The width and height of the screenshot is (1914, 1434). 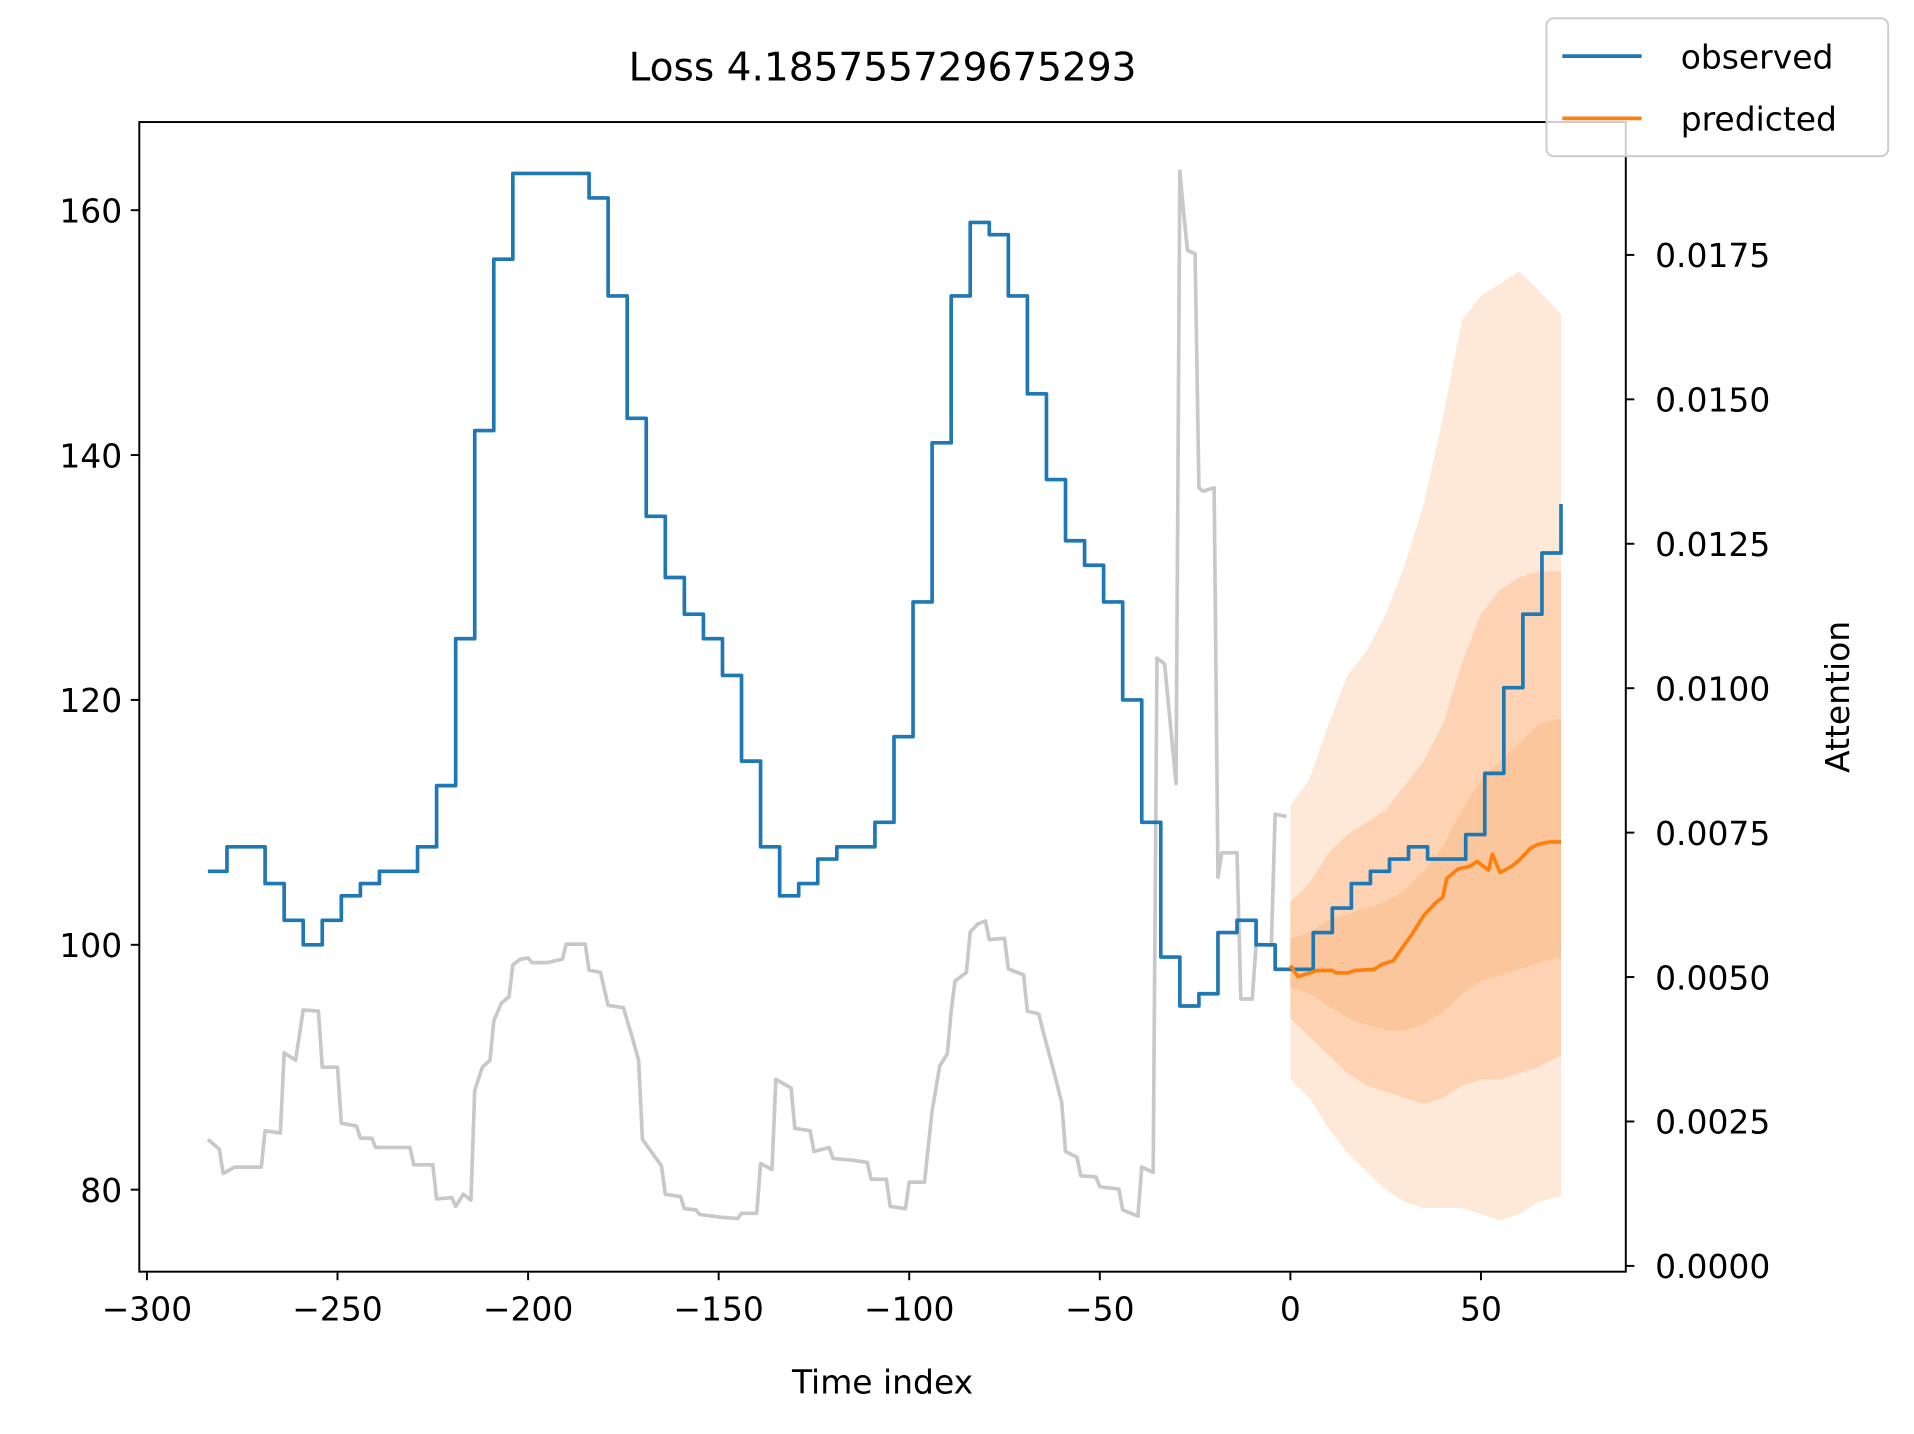 I want to click on y2-tick-label: 0.0175, so click(x=1712, y=255).